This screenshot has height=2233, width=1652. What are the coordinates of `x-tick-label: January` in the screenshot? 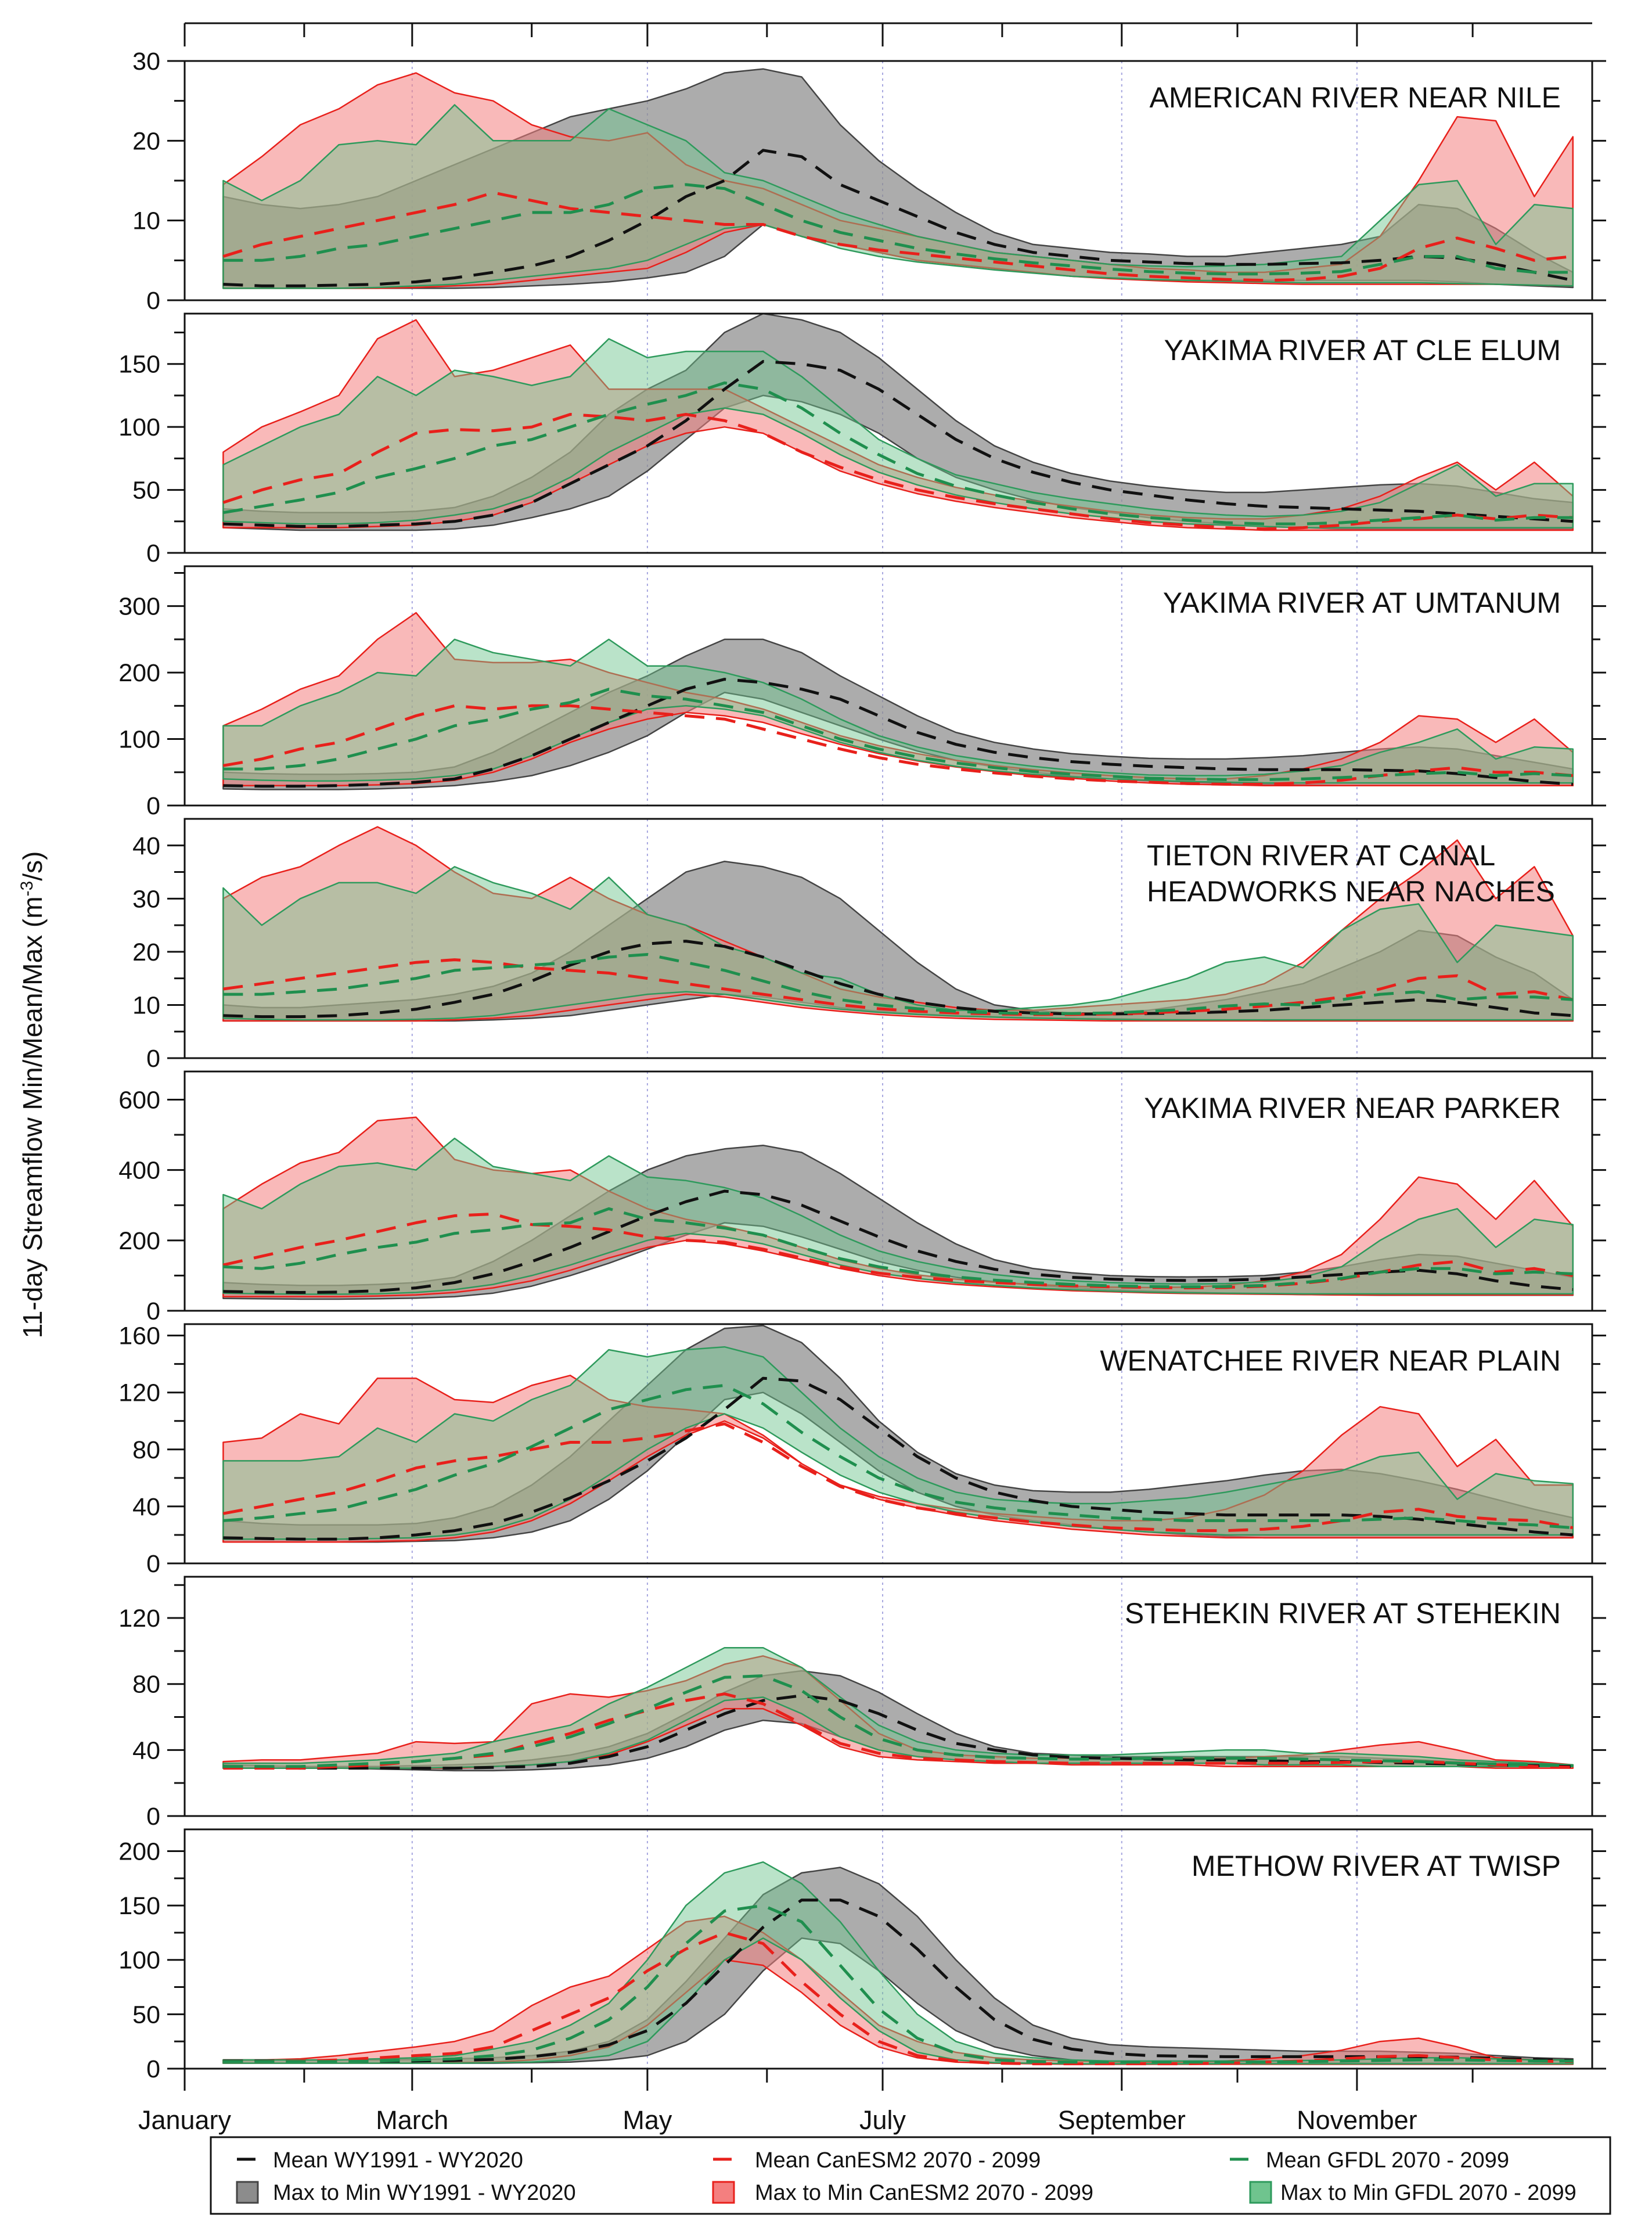 It's located at (185, 2120).